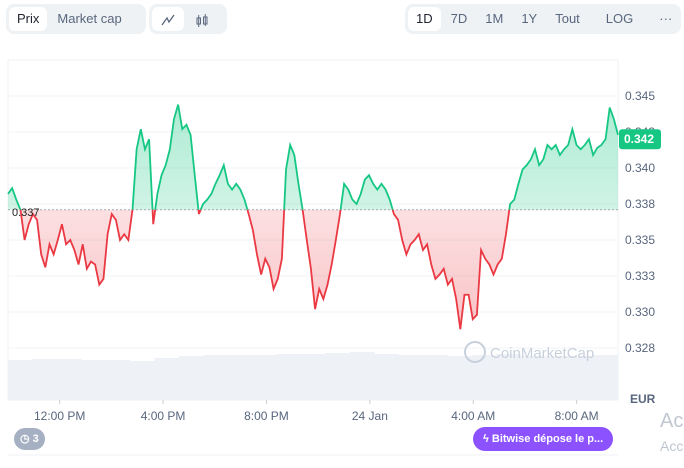 This screenshot has height=468, width=684. What do you see at coordinates (494, 18) in the screenshot?
I see `range-1m: 1M` at bounding box center [494, 18].